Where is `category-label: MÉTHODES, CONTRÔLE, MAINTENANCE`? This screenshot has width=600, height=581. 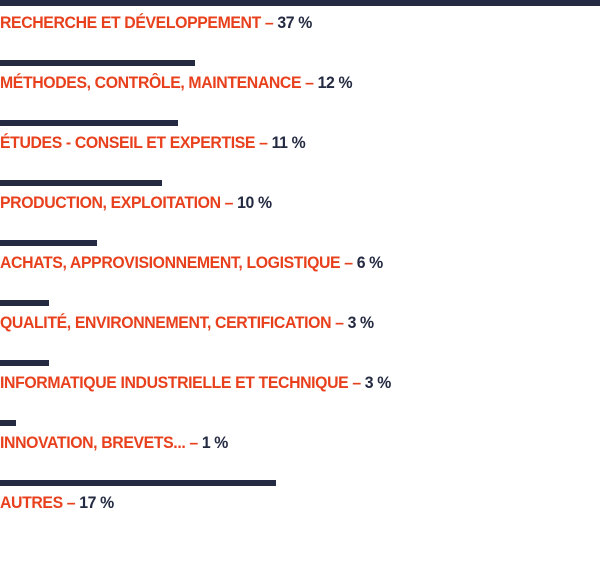 category-label: MÉTHODES, CONTRÔLE, MAINTENANCE is located at coordinates (151, 82).